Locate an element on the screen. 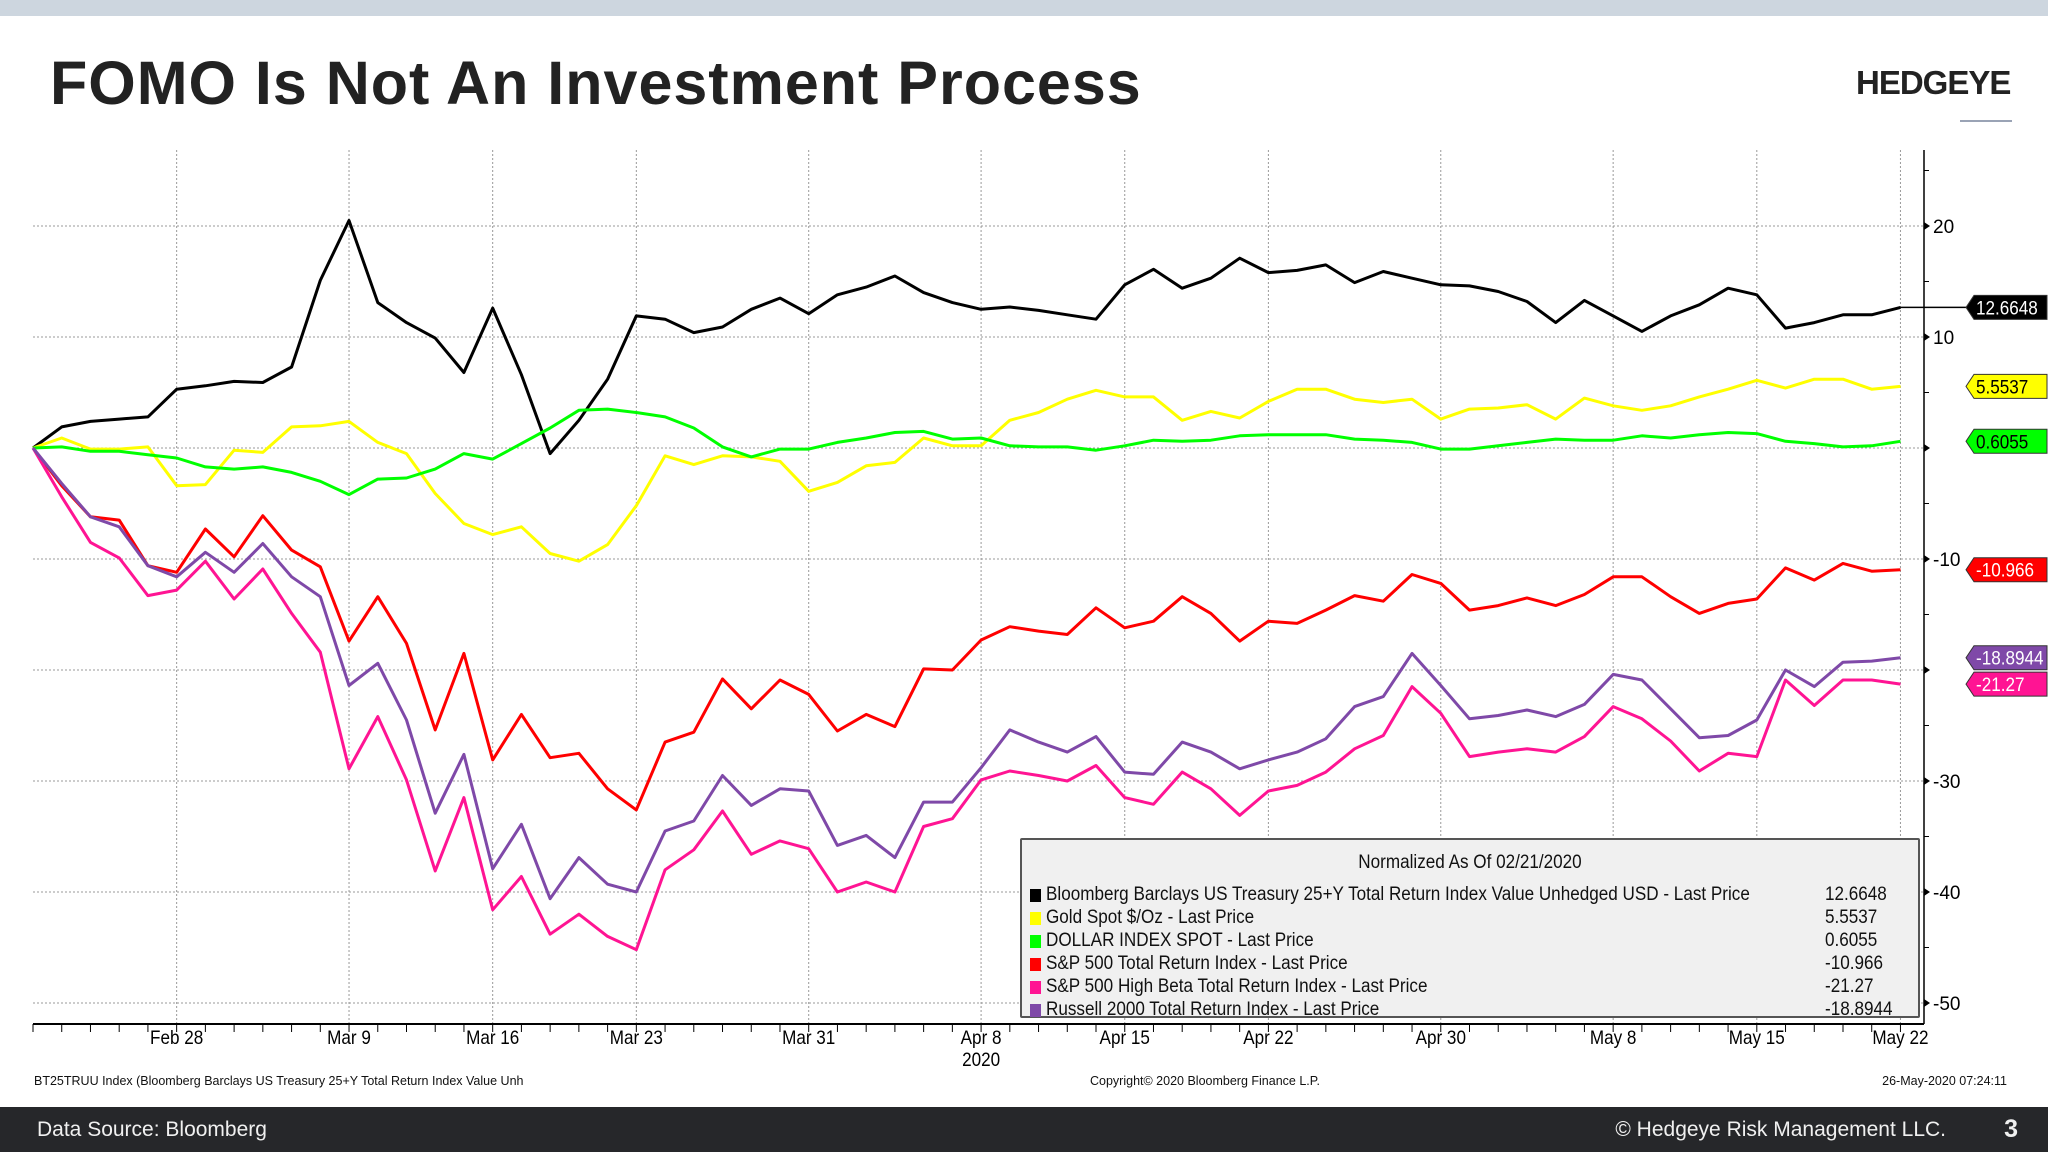 This screenshot has height=1152, width=2048. x-tick-label: Mar 16 is located at coordinates (492, 1037).